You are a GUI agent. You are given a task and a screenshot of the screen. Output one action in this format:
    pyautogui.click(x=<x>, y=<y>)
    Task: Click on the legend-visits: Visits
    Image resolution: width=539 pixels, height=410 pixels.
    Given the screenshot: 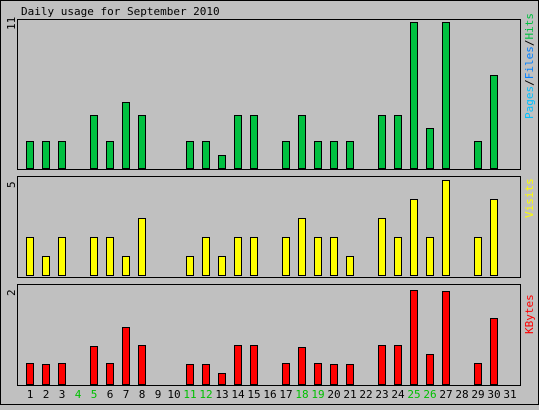 What is the action you would take?
    pyautogui.click(x=529, y=198)
    